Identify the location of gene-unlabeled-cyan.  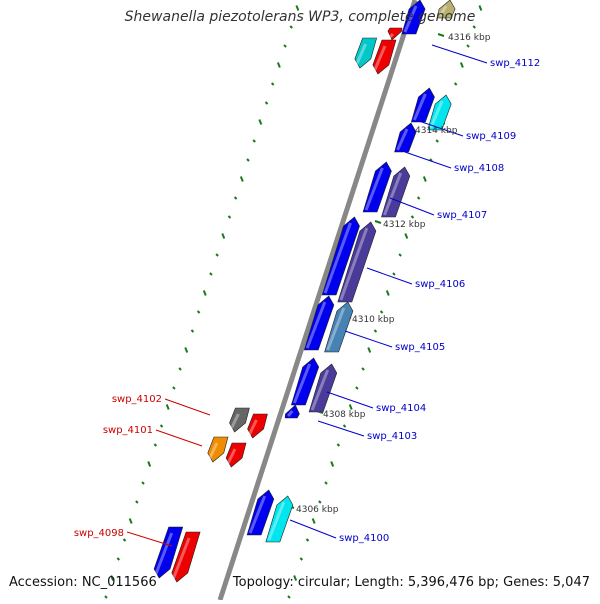
(366, 53).